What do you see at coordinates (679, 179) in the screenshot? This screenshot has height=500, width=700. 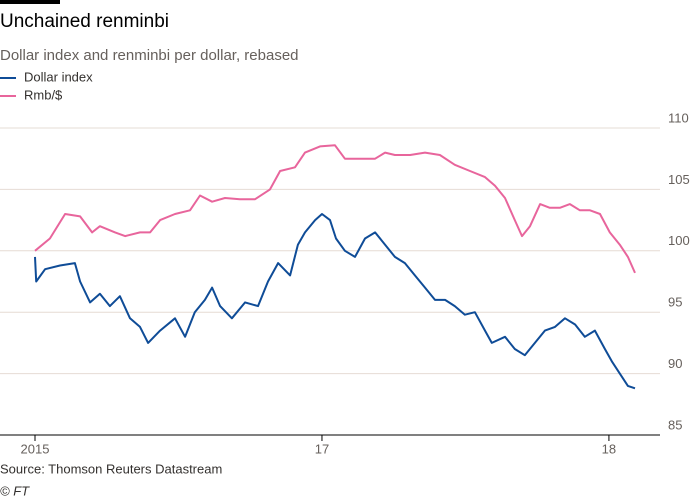 I see `y-tick-label: 105` at bounding box center [679, 179].